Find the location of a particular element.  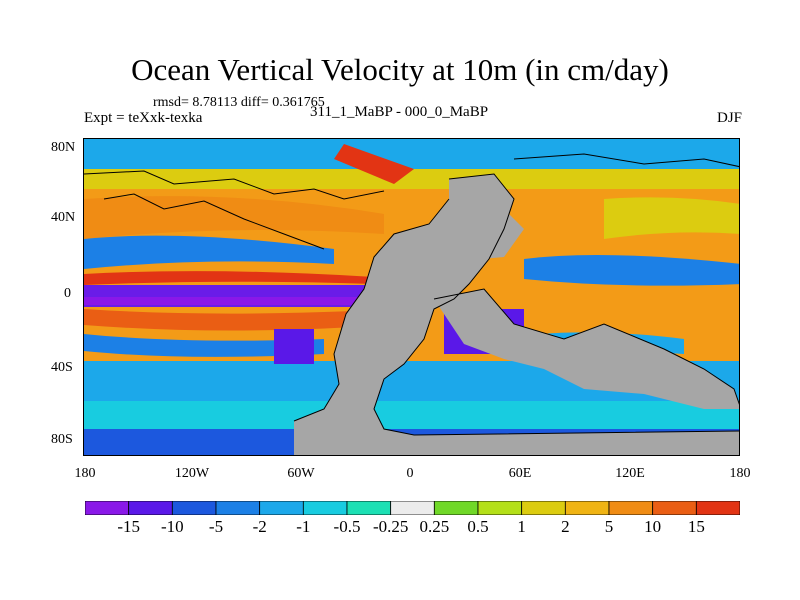

lon-tick-180e: 180 is located at coordinates (740, 473).